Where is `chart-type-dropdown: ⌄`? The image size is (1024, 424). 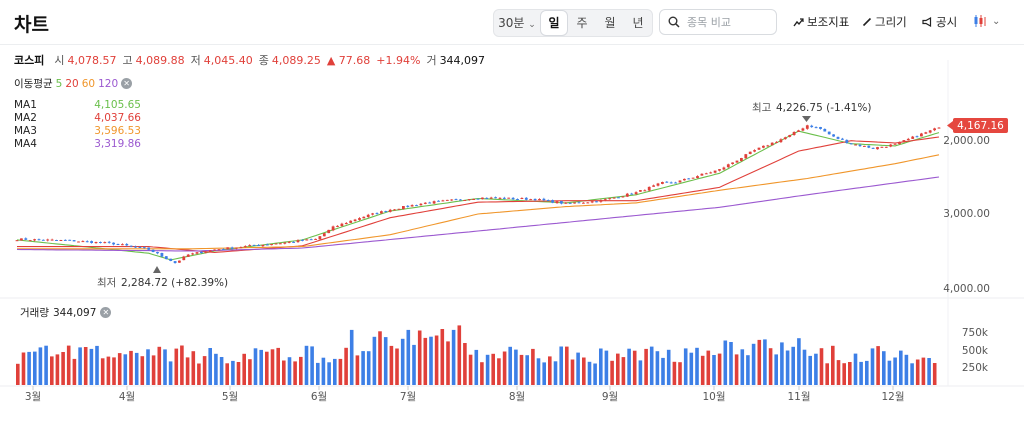 chart-type-dropdown: ⌄ is located at coordinates (986, 21).